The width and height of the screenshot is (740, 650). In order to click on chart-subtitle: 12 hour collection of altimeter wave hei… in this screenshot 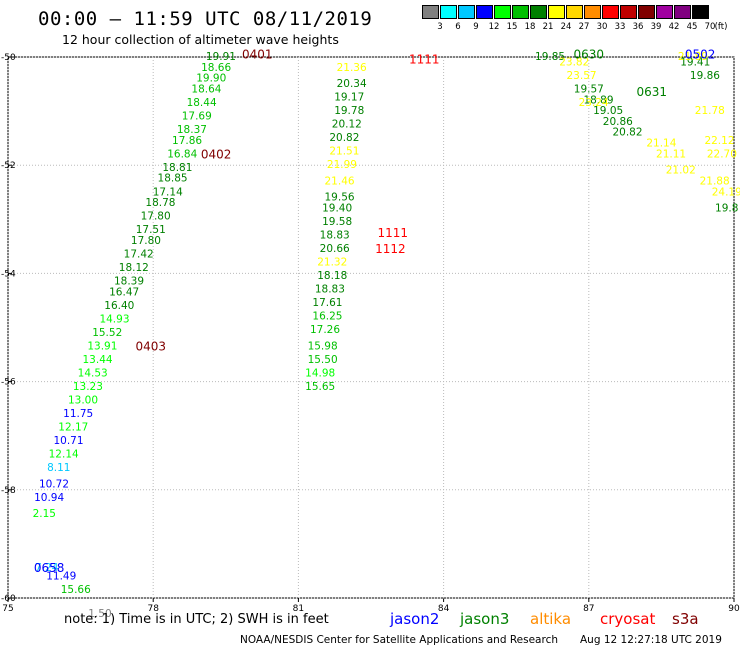, I will do `click(200, 39)`.